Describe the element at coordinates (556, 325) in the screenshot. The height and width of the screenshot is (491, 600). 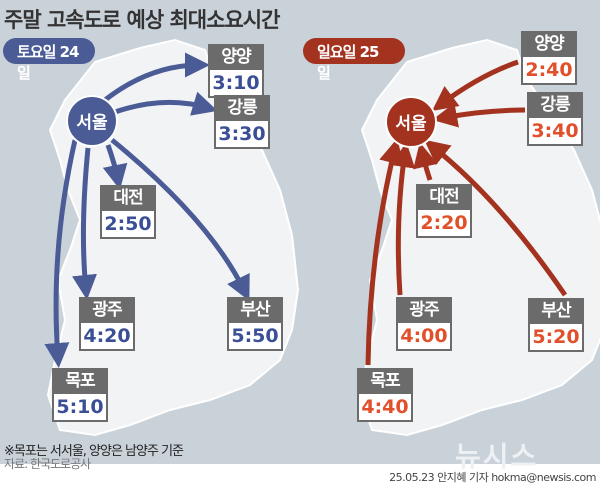
I see `sun-busan: 부산 5:20` at that location.